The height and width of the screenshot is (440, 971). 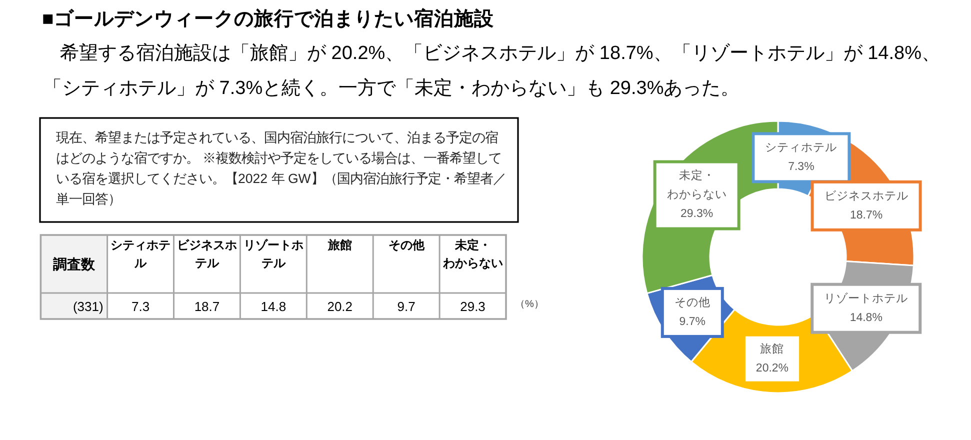 I want to click on category-label: シティホテル, so click(x=140, y=254).